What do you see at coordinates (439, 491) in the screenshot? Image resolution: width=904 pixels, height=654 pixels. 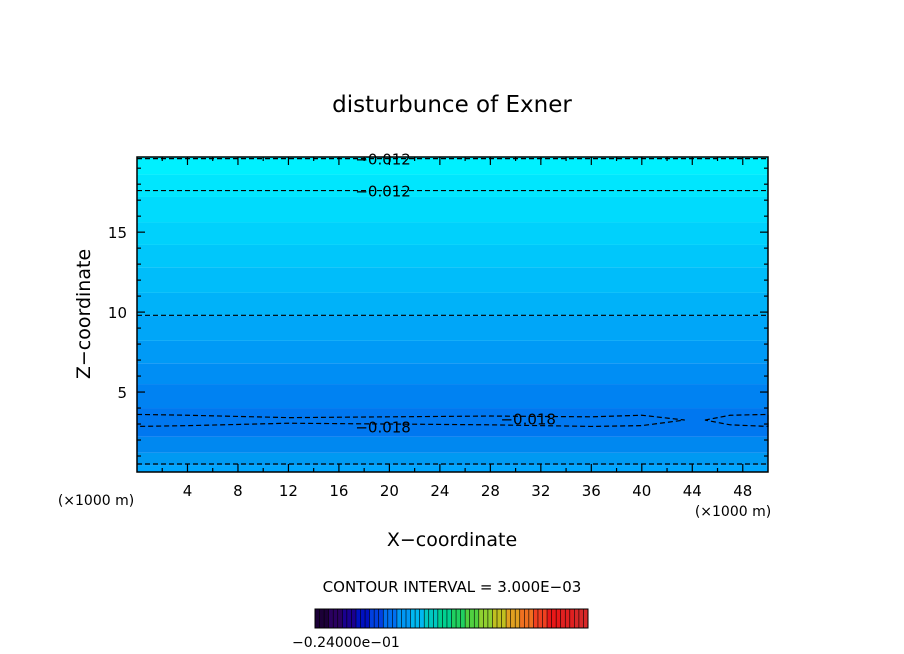 I see `x-tick-label: 24` at bounding box center [439, 491].